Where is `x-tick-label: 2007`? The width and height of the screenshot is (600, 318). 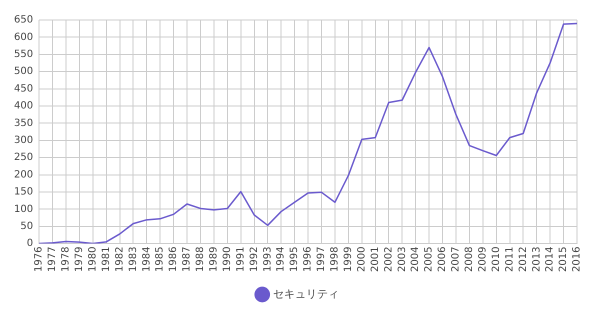 x-tick-label: 2007 is located at coordinates (456, 259).